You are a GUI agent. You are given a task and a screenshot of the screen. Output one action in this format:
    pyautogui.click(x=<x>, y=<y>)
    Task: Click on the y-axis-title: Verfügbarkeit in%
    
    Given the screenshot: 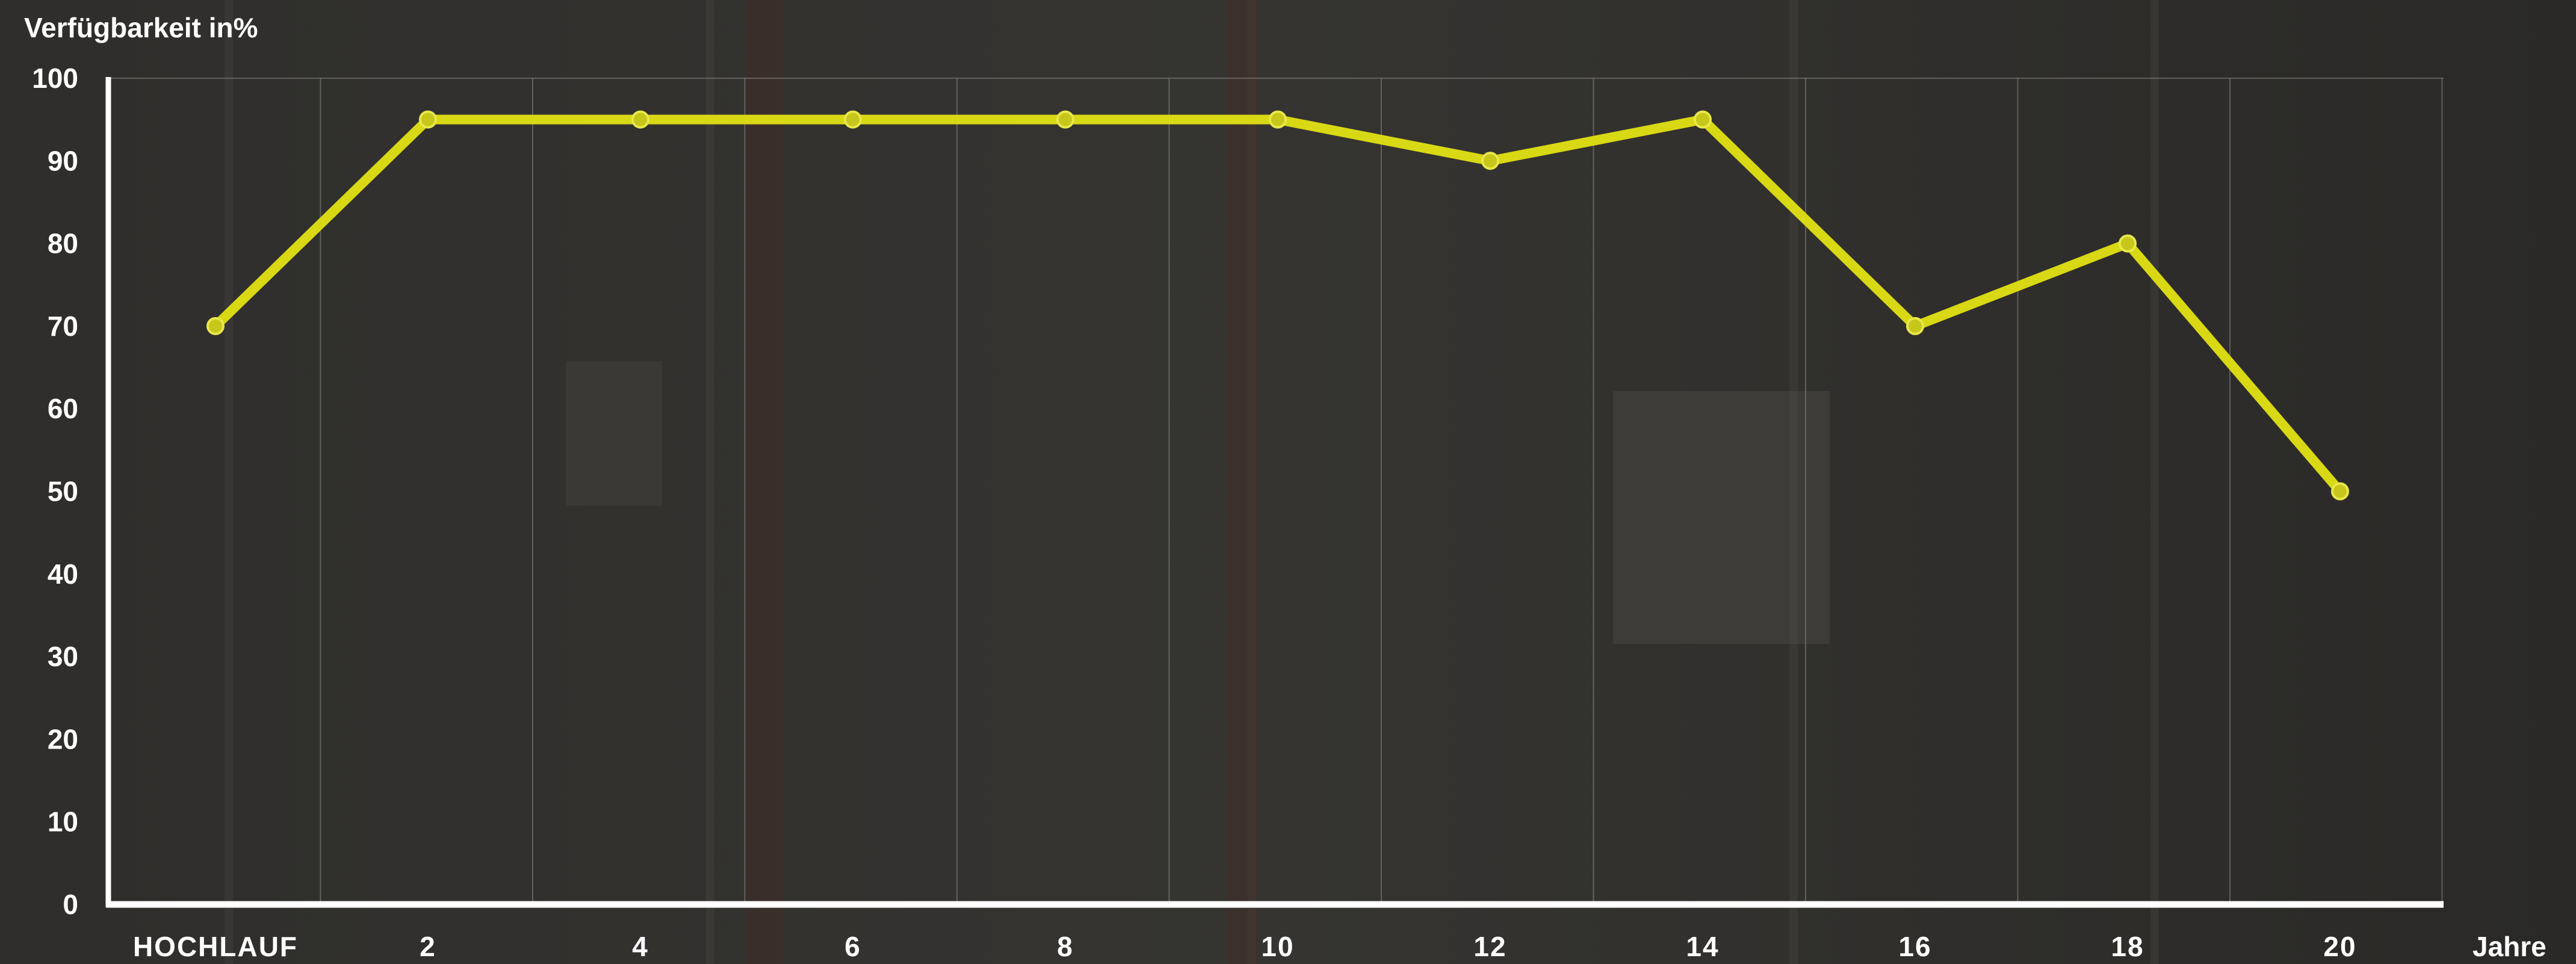 What is the action you would take?
    pyautogui.click(x=141, y=27)
    